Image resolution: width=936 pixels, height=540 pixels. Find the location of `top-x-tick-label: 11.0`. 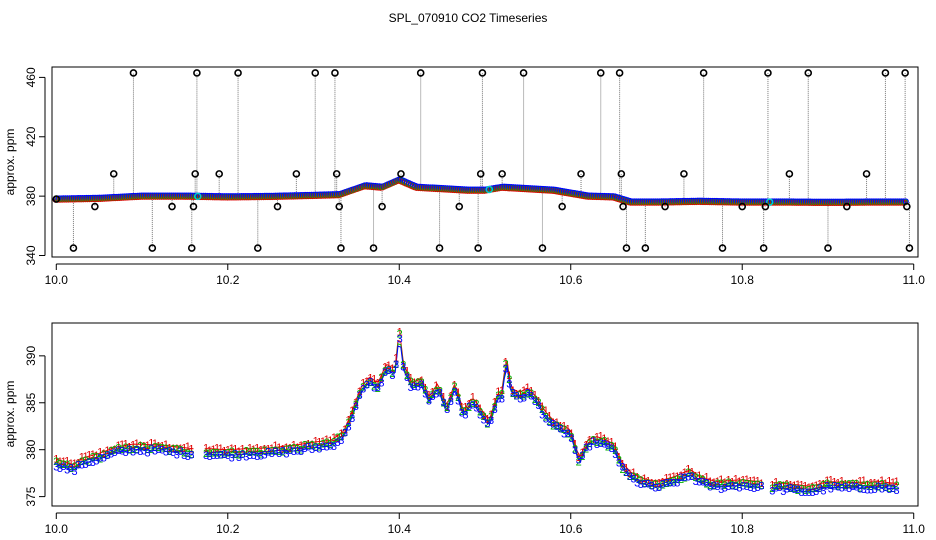

top-x-tick-label: 11.0 is located at coordinates (913, 280).